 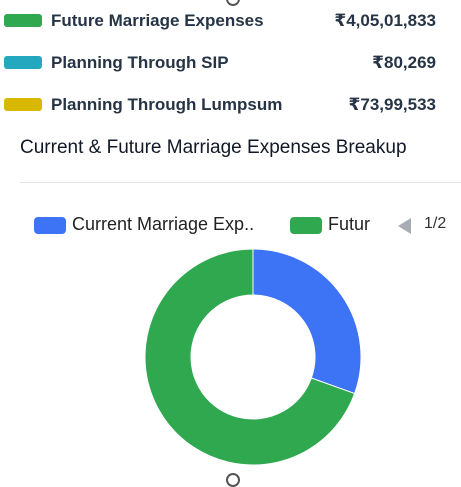 What do you see at coordinates (240, 182) in the screenshot?
I see `section-divider` at bounding box center [240, 182].